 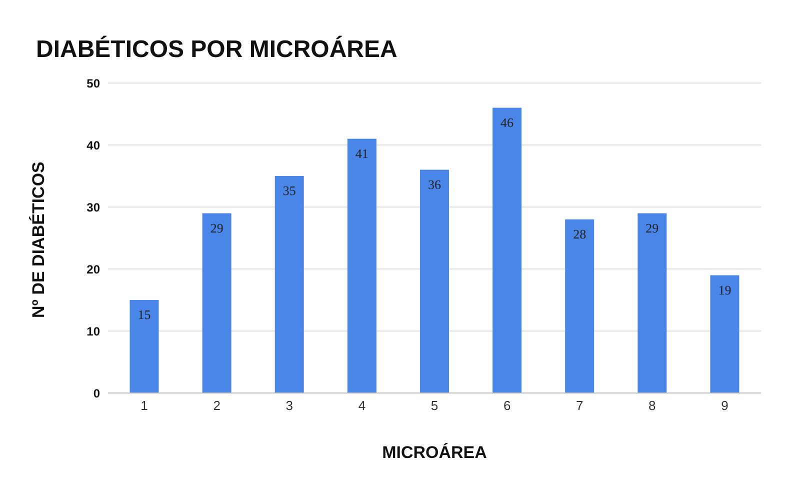 What do you see at coordinates (725, 290) in the screenshot?
I see `data-label: 19` at bounding box center [725, 290].